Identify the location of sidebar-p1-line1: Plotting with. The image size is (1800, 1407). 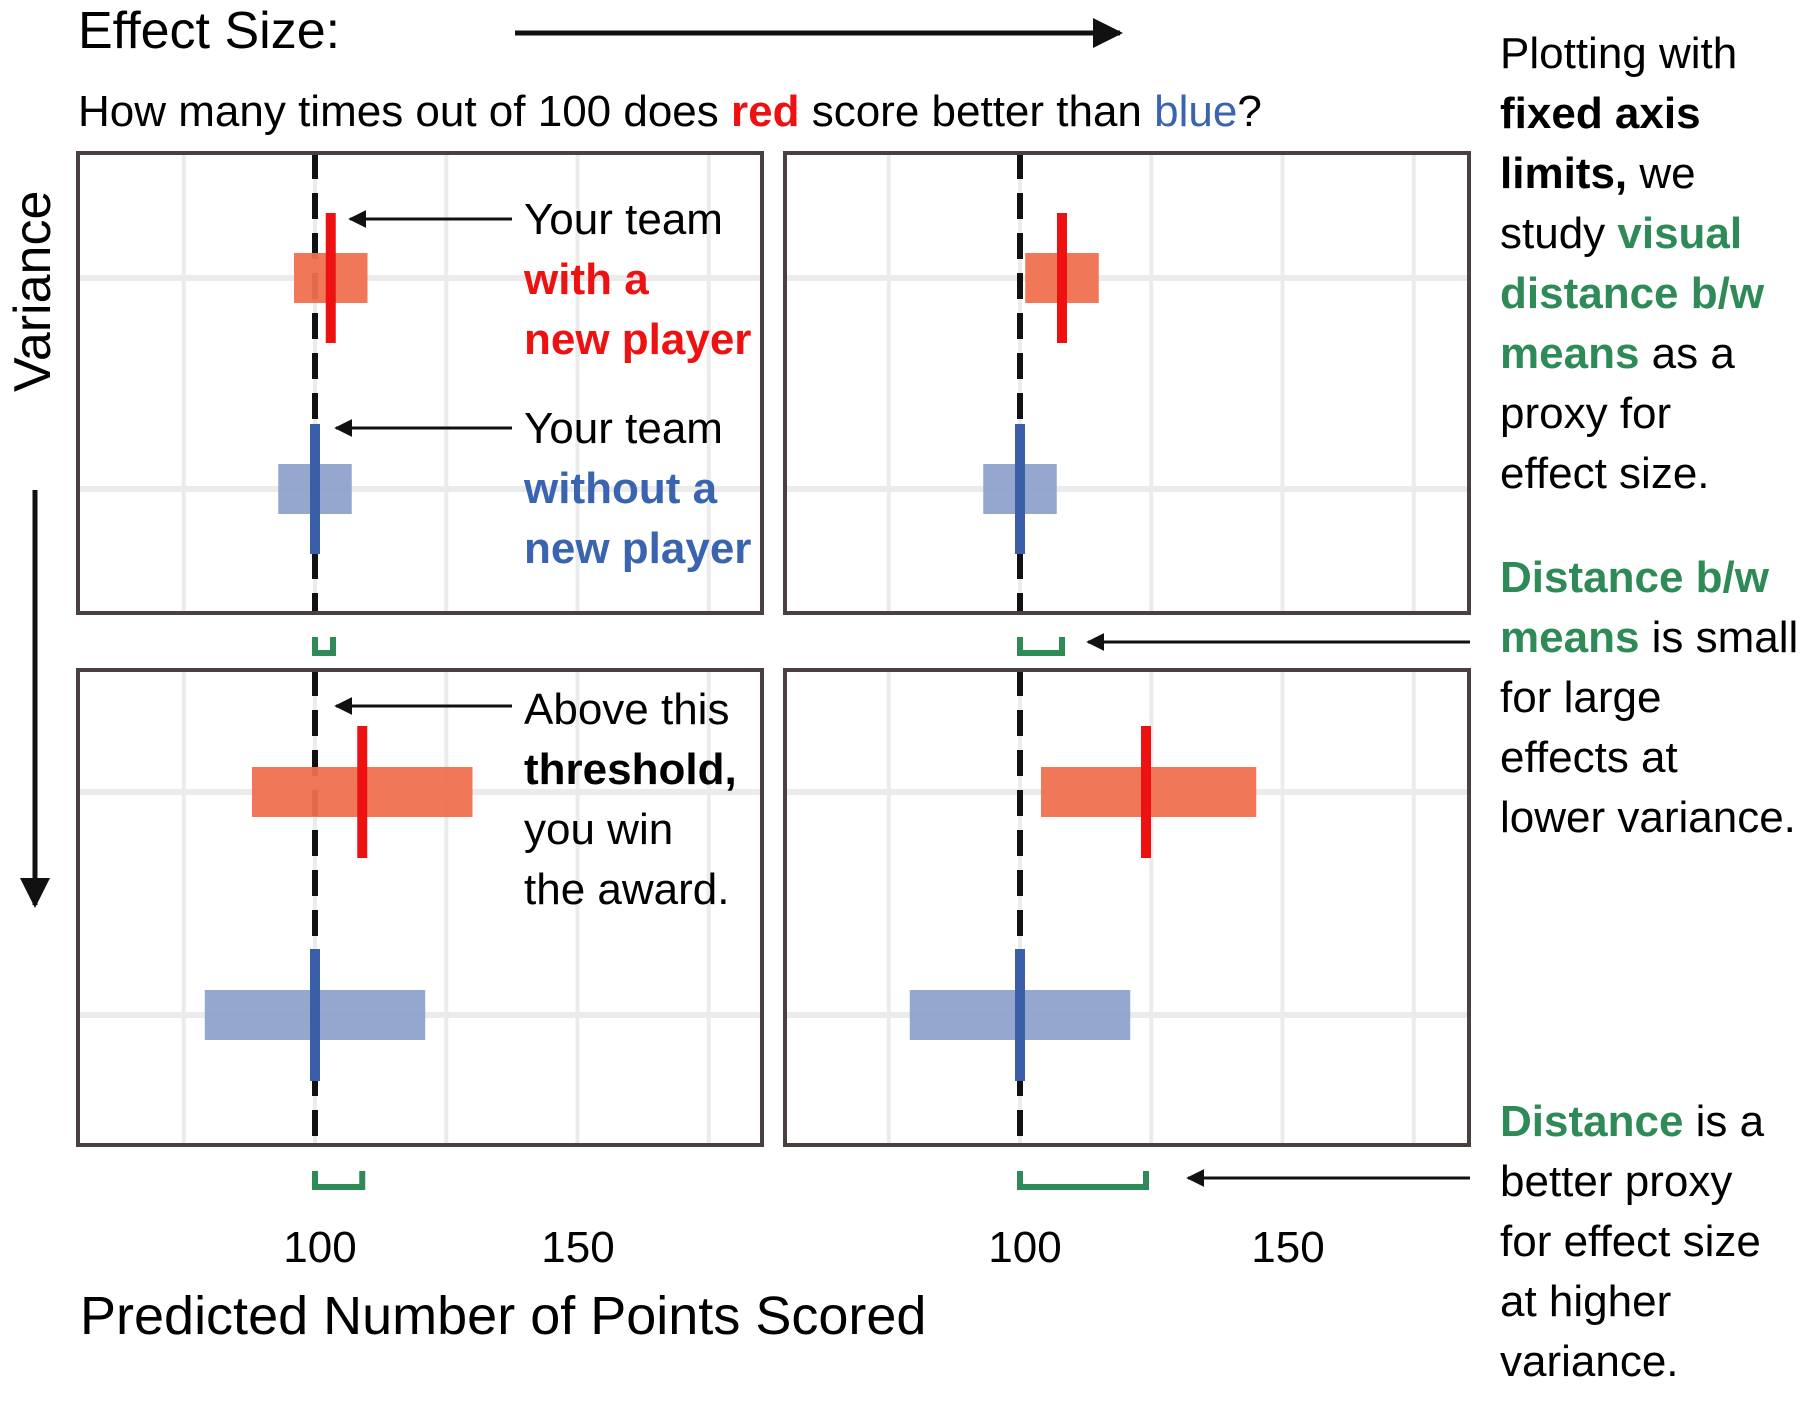
(1618, 53).